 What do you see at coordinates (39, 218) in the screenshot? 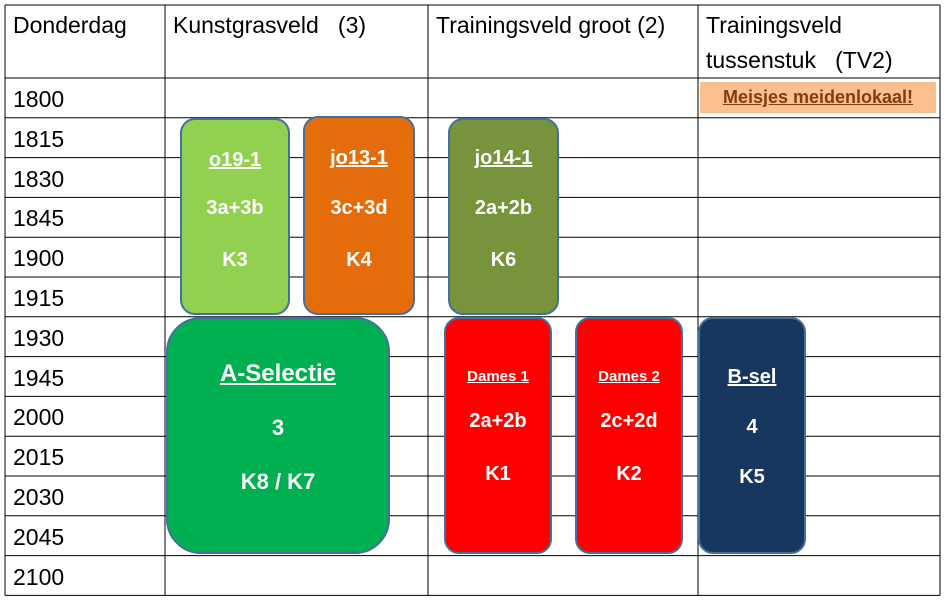
I see `time-label: 1845` at bounding box center [39, 218].